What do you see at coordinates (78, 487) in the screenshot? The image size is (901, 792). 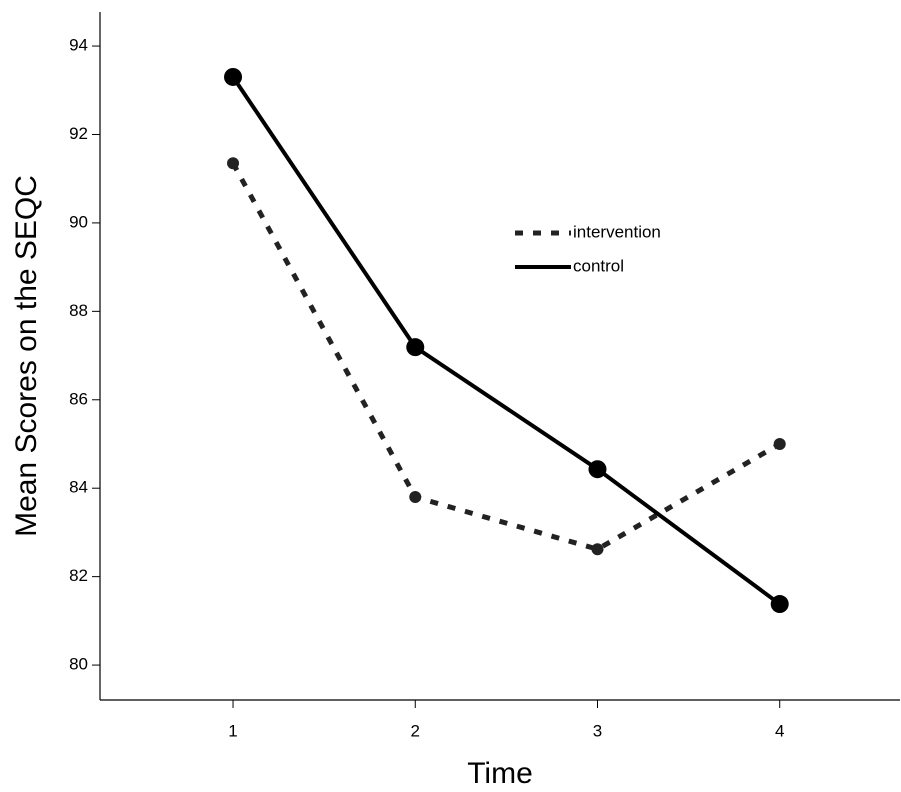 I see `y-tick-label: 84` at bounding box center [78, 487].